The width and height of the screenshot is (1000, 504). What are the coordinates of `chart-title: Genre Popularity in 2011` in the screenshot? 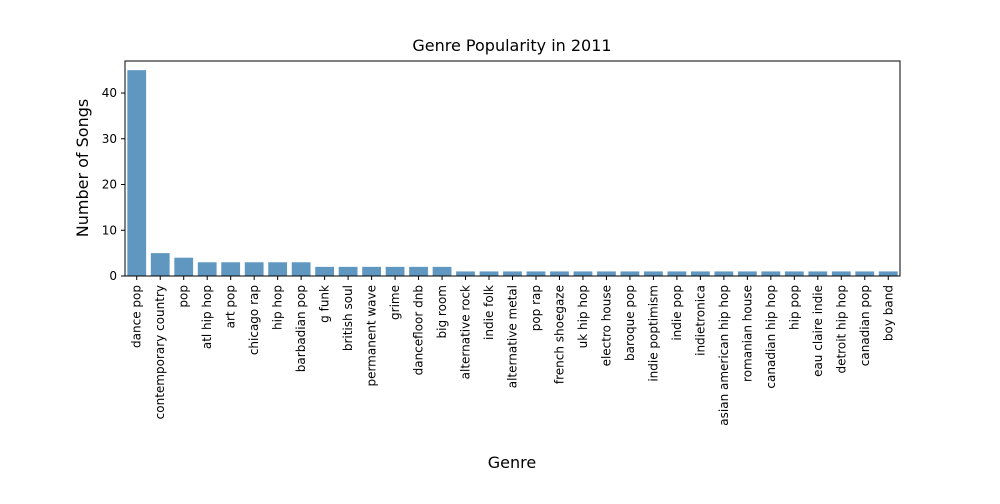 It's located at (511, 45).